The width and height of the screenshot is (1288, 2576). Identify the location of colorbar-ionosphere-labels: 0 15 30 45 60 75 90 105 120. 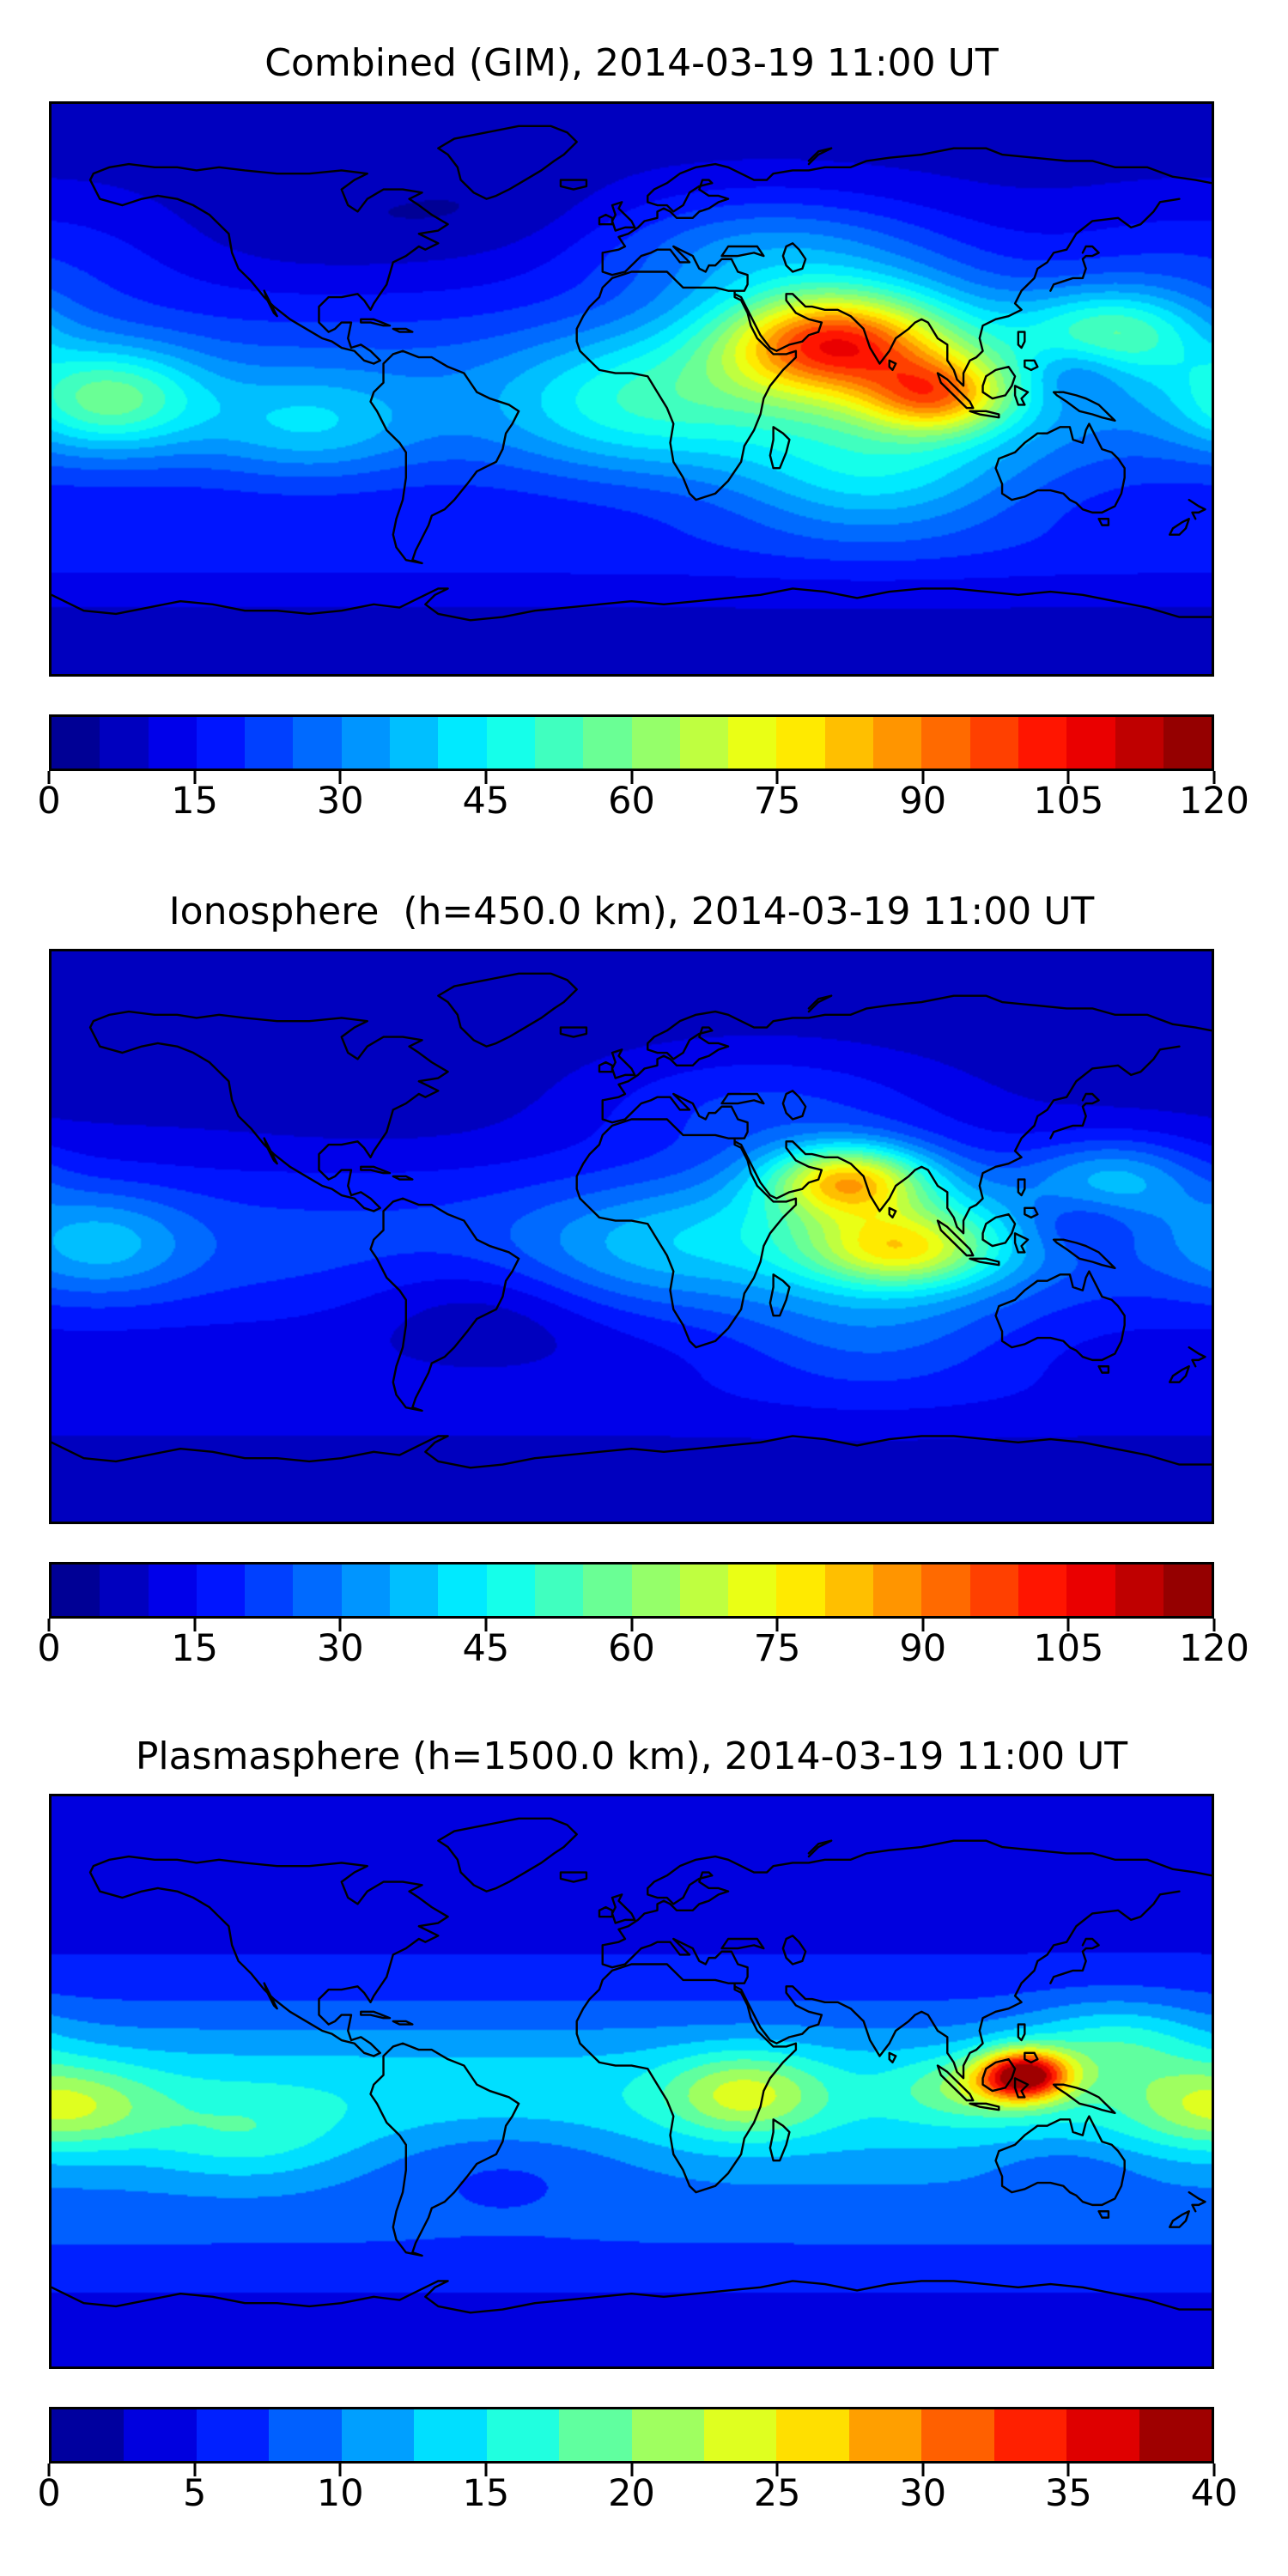
(643, 1650).